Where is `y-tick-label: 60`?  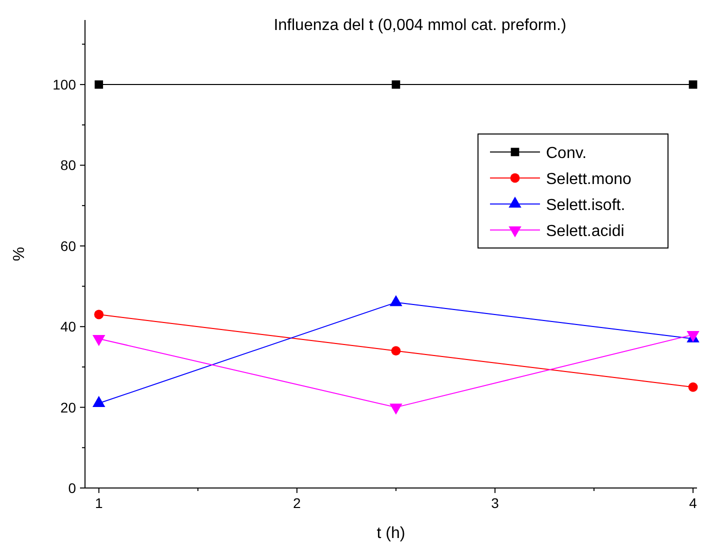
y-tick-label: 60 is located at coordinates (68, 246).